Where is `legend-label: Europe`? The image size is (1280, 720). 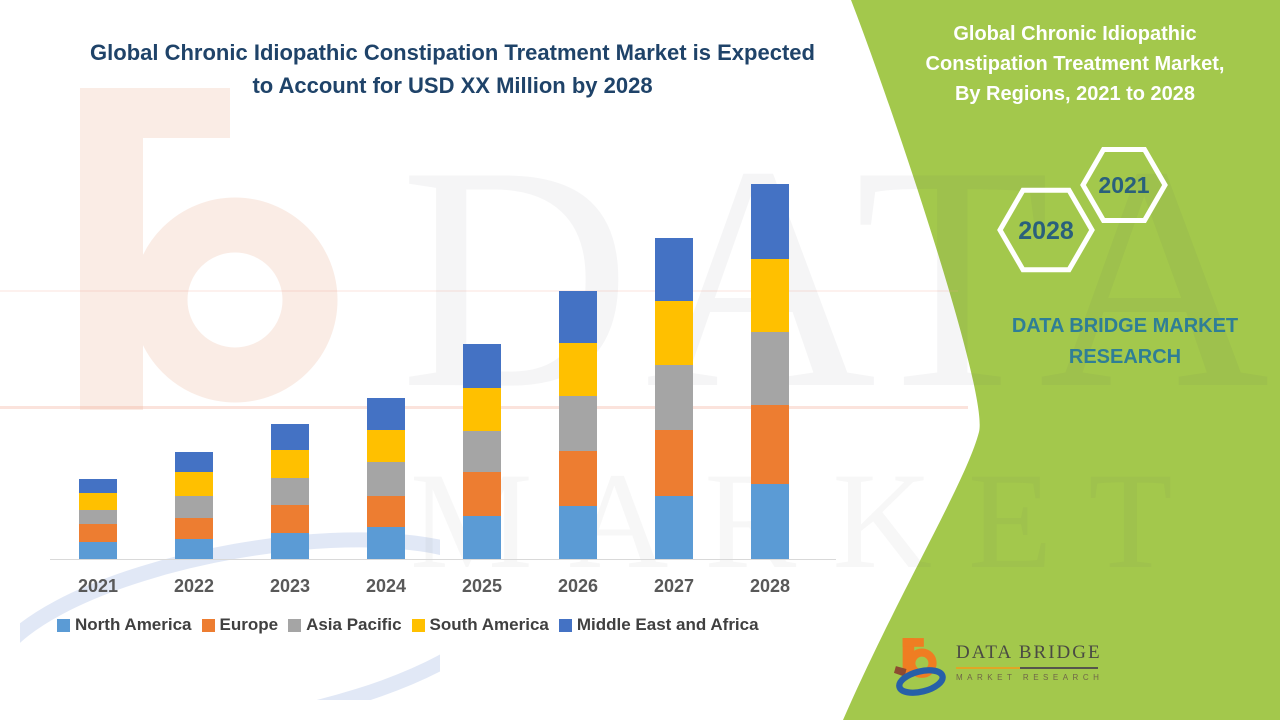 legend-label: Europe is located at coordinates (249, 624).